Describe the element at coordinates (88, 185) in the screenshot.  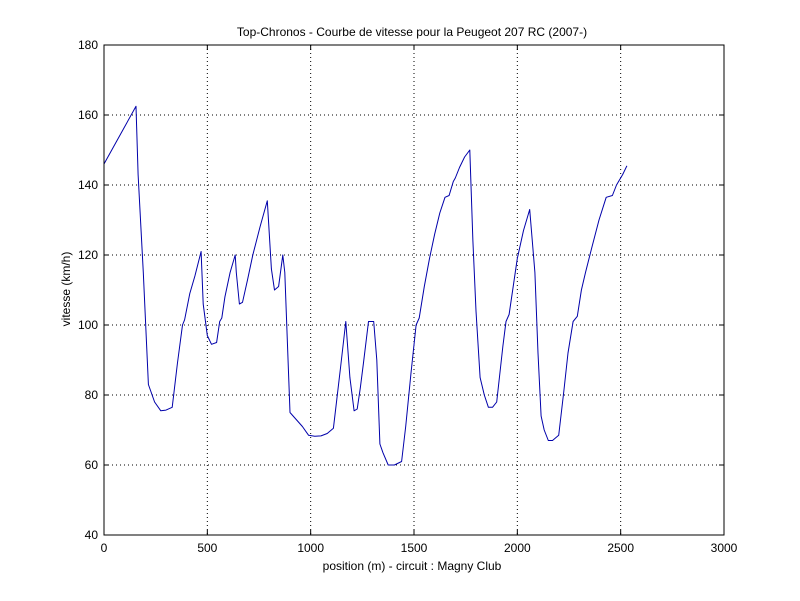
I see `y-tick-label: 140` at that location.